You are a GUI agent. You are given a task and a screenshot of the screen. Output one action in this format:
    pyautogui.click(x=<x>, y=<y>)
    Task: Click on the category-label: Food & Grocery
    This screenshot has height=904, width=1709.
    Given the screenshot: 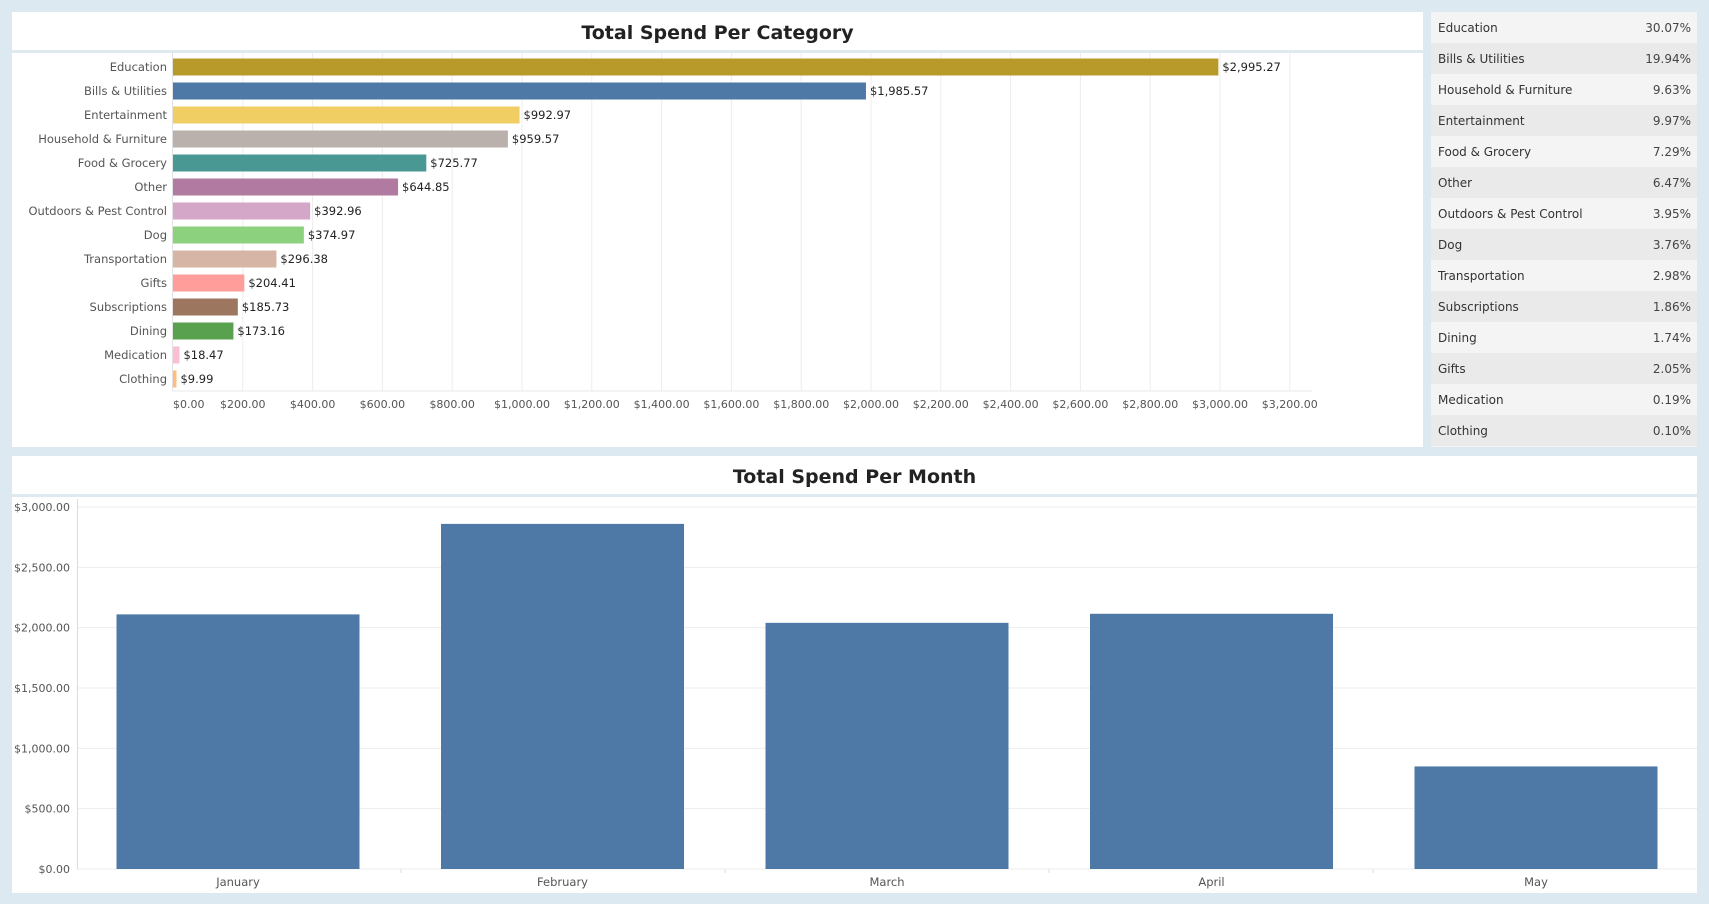 What is the action you would take?
    pyautogui.click(x=122, y=163)
    